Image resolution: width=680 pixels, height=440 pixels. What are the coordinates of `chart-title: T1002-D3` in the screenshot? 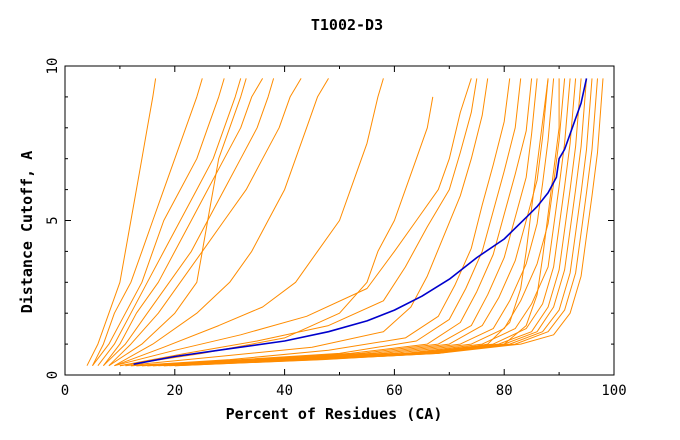 It's located at (347, 25).